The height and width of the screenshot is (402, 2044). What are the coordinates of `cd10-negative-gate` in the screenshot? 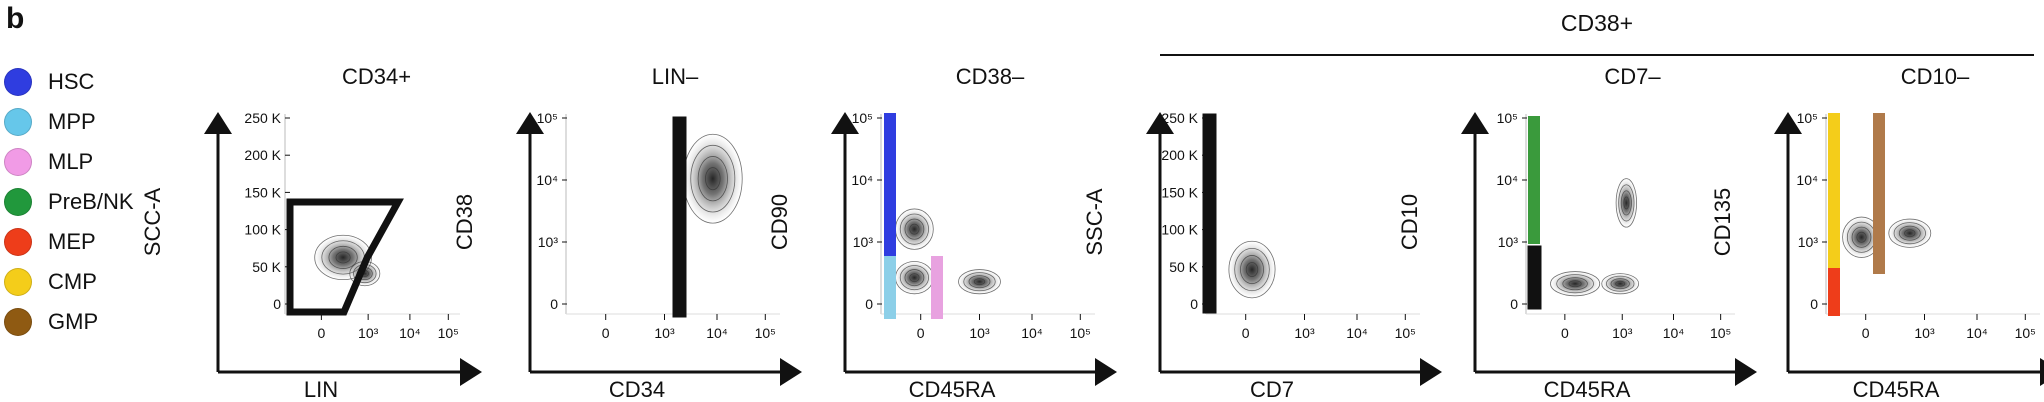 It's located at (1534, 277).